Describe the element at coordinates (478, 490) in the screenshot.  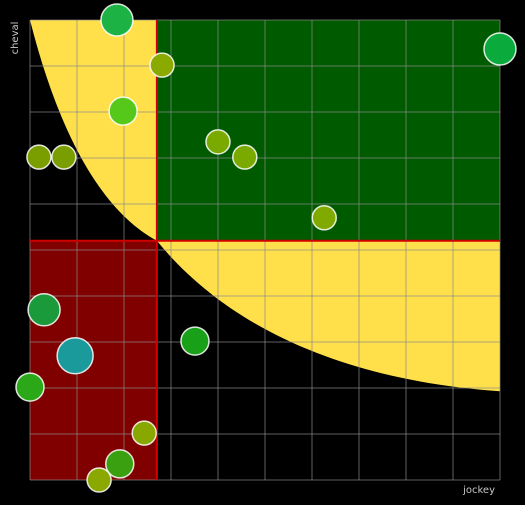
I see `x-axis-label: jockey` at that location.